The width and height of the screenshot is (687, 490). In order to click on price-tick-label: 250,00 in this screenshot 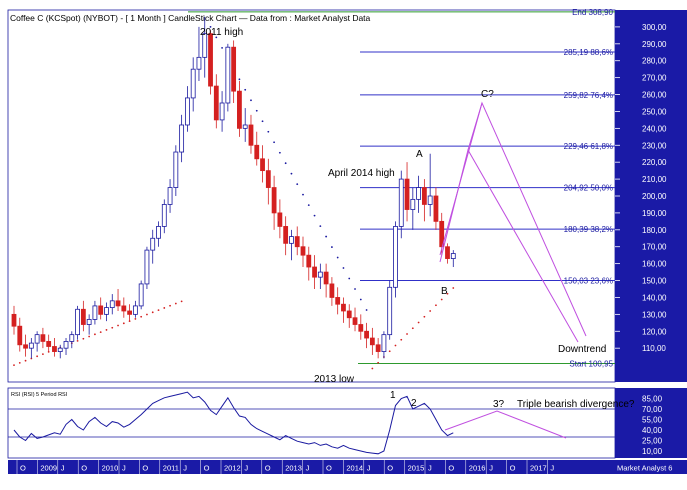, I will do `click(654, 111)`.